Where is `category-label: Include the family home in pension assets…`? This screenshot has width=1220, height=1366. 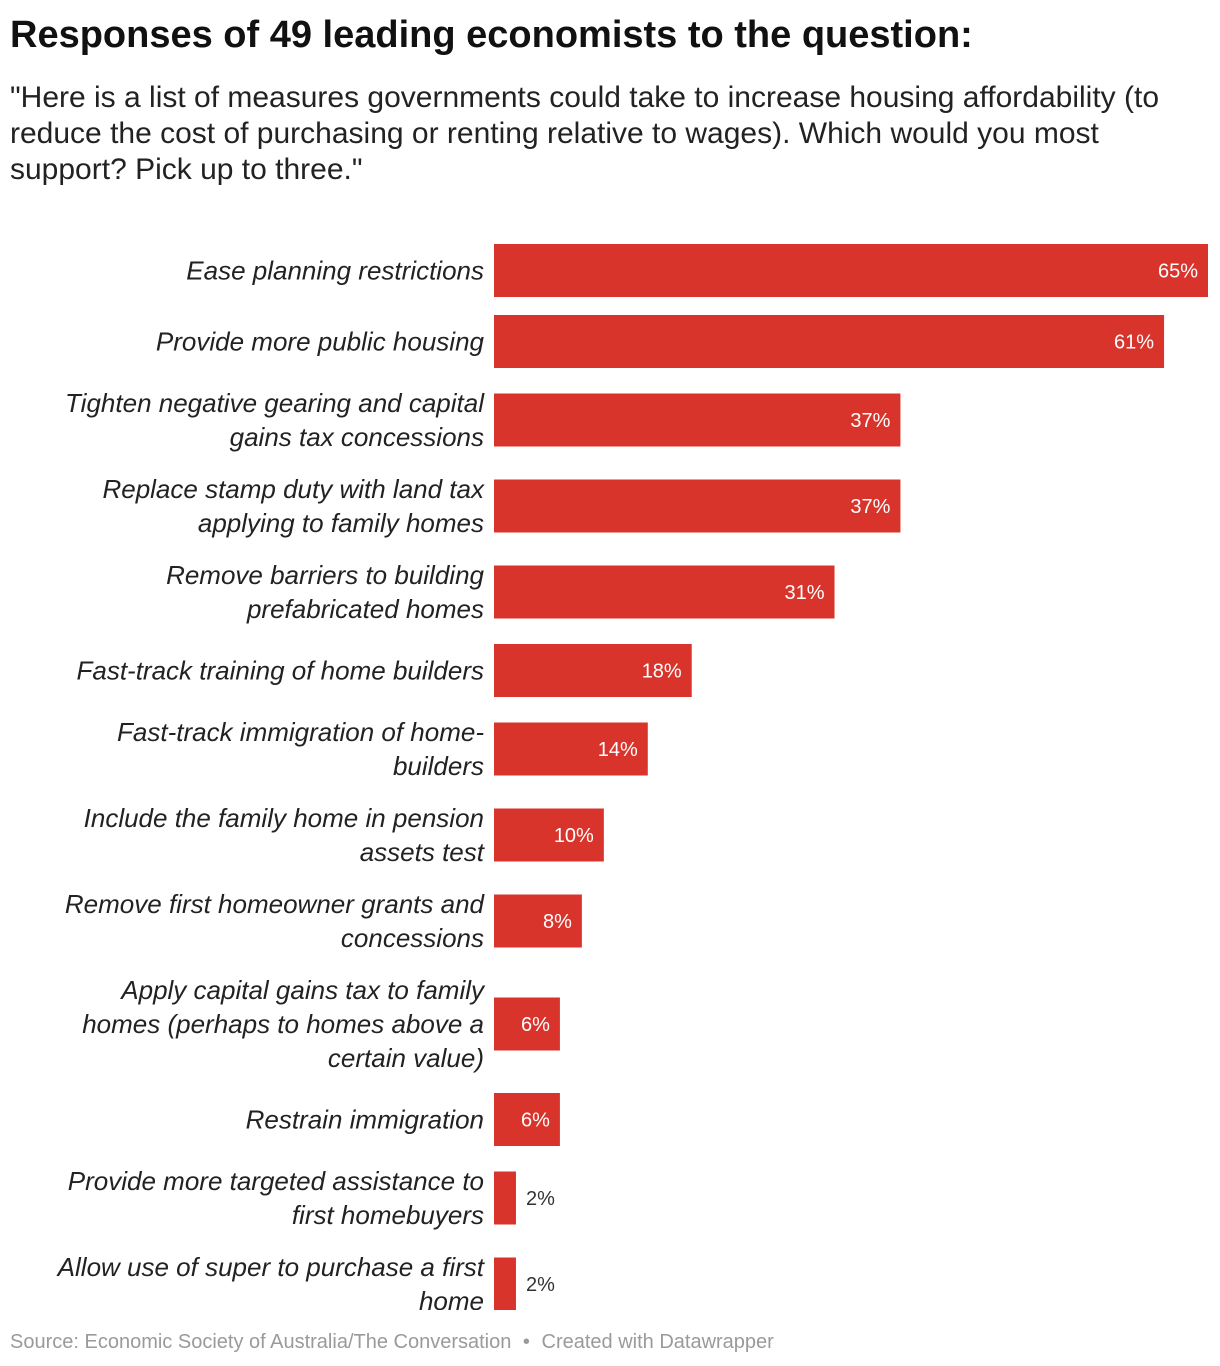 category-label: Include the family home in pension assets… is located at coordinates (285, 835).